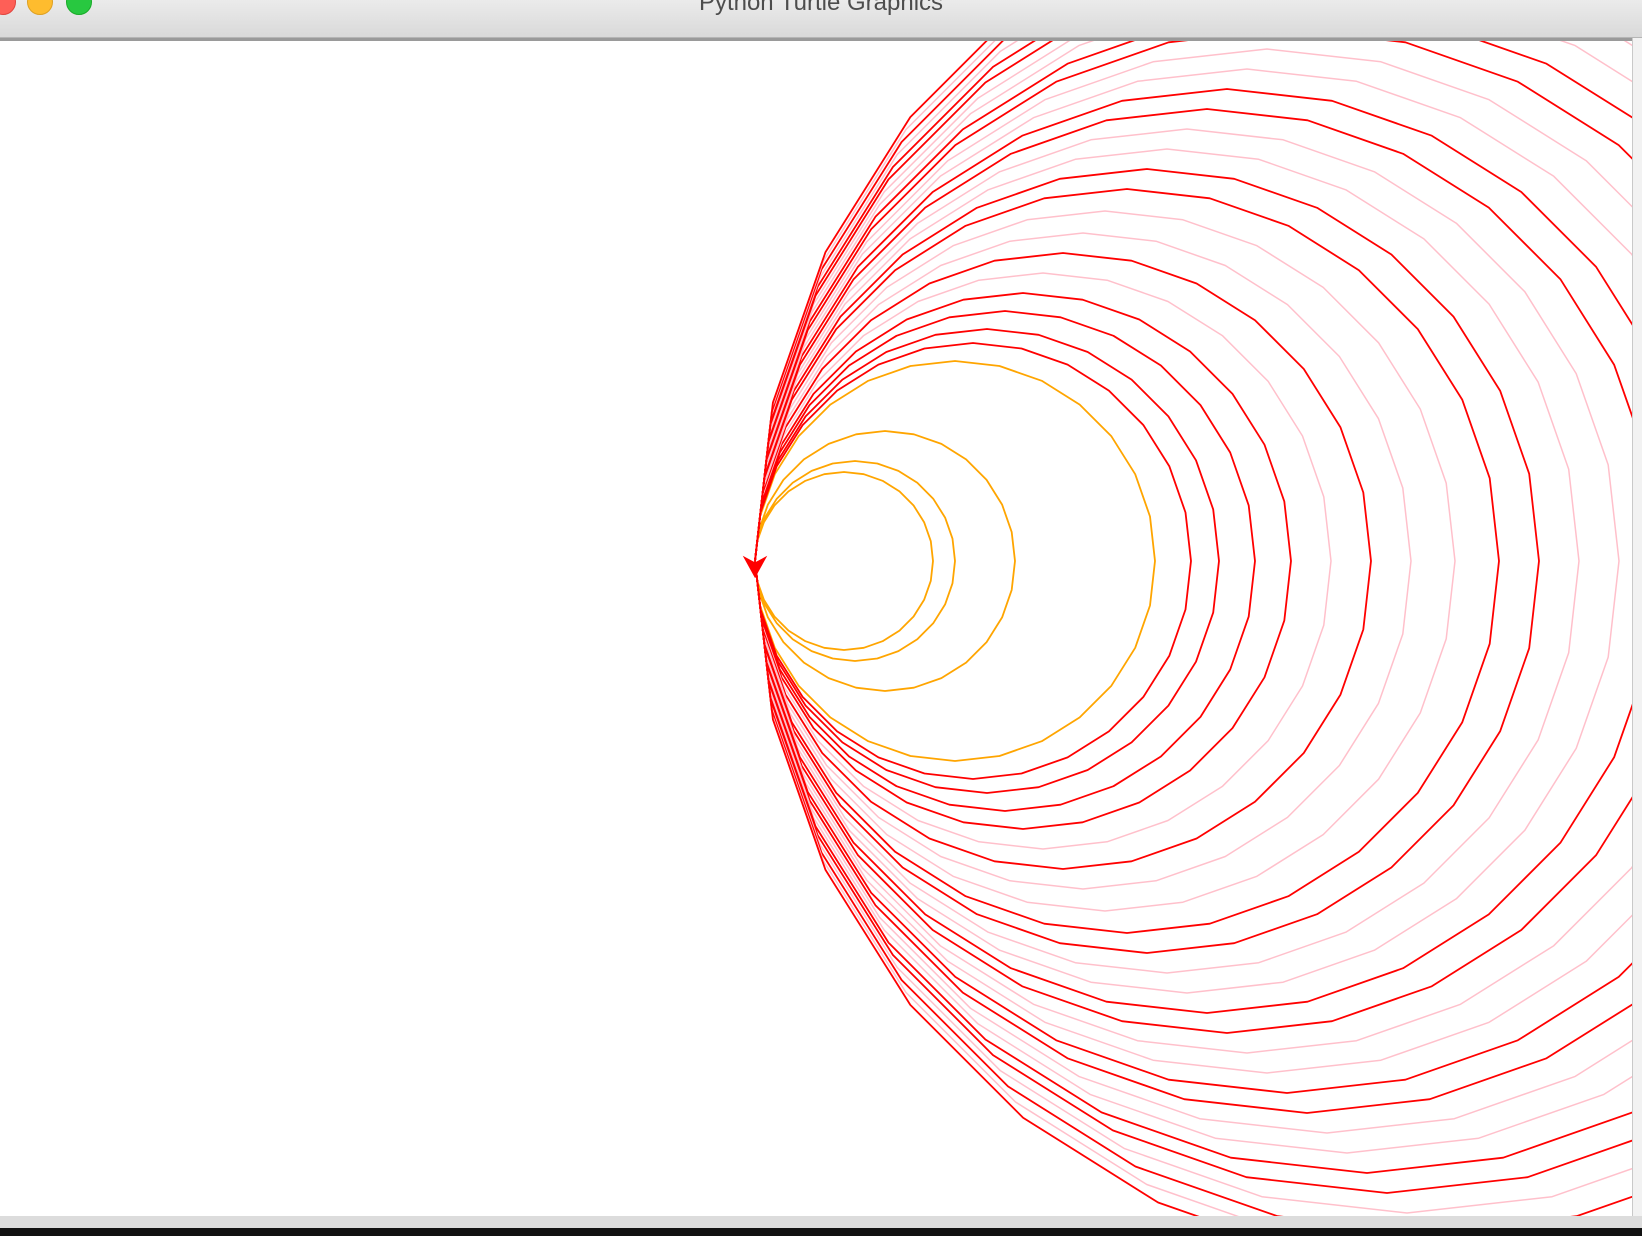 The height and width of the screenshot is (1236, 1642). What do you see at coordinates (821, 1222) in the screenshot?
I see `window-bottom-edge` at bounding box center [821, 1222].